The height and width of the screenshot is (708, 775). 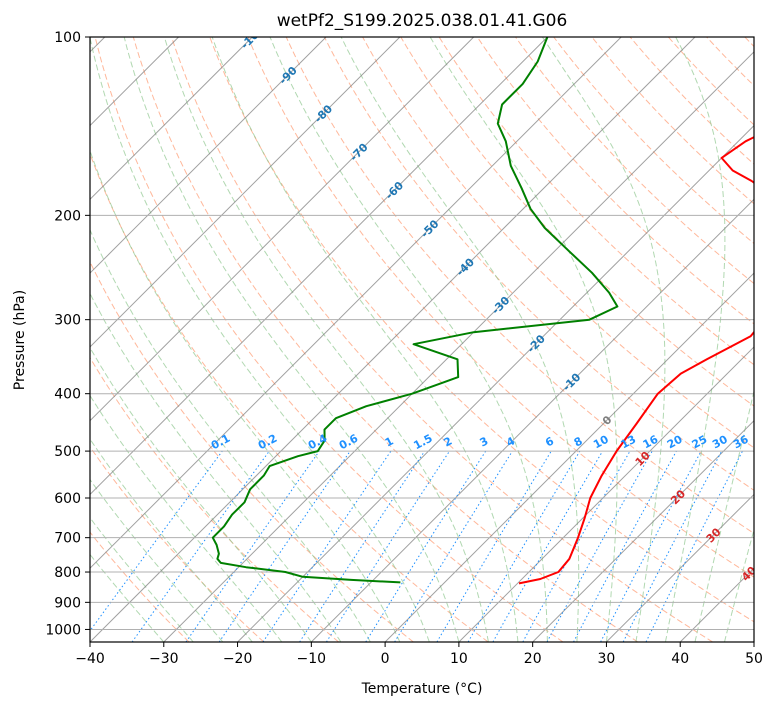 I want to click on mixing-ratio-label: 0.4, so click(x=318, y=442).